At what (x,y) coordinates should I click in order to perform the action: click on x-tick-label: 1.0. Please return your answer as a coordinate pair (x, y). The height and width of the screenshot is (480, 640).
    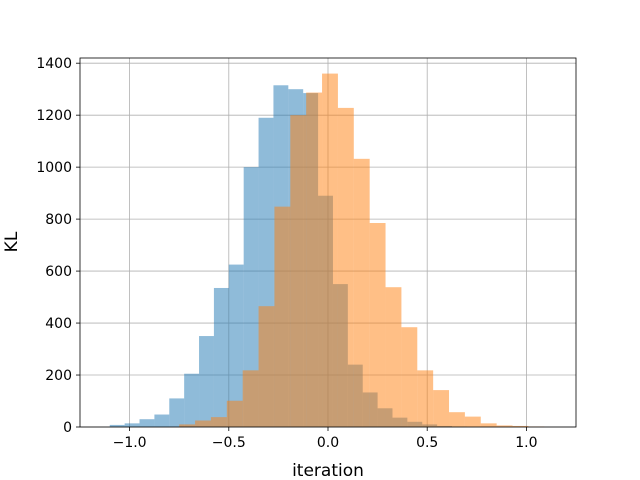
    Looking at the image, I should click on (526, 443).